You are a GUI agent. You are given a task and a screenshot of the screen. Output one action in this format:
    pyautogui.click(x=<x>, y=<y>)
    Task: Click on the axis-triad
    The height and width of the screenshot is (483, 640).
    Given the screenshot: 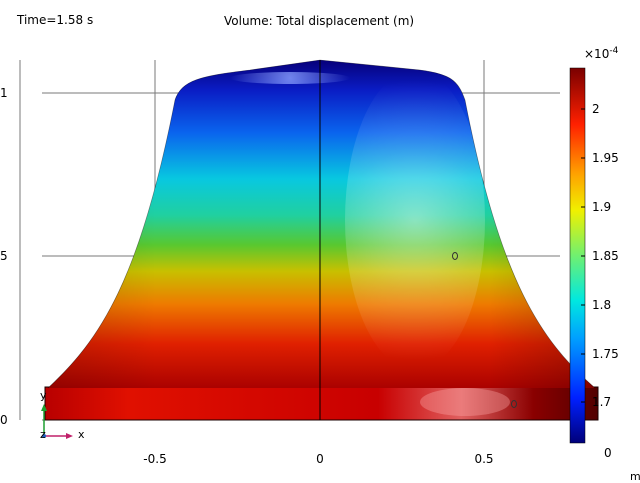 What is the action you would take?
    pyautogui.click(x=57, y=421)
    